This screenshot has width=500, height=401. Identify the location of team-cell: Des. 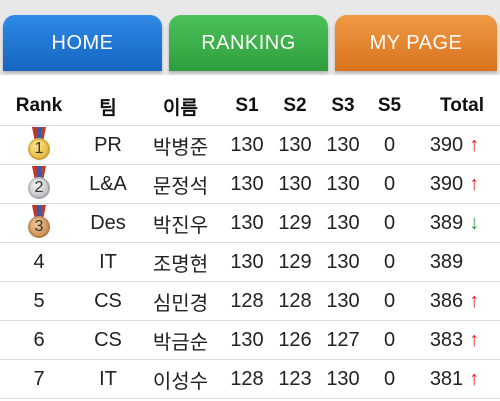
(108, 223).